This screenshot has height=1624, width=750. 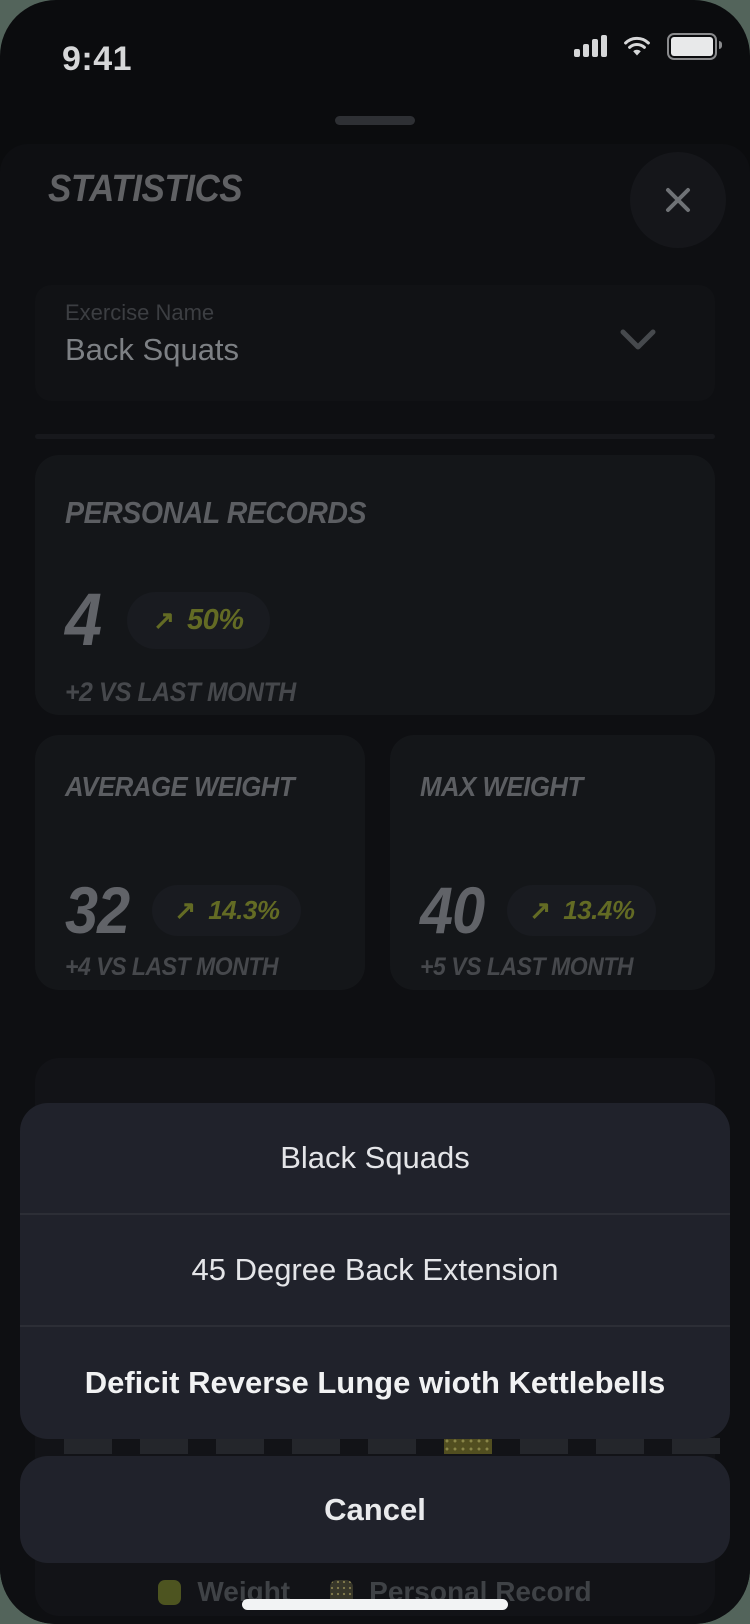 I want to click on average-weight-comparison: +4 VS LAST MONTH, so click(x=172, y=967).